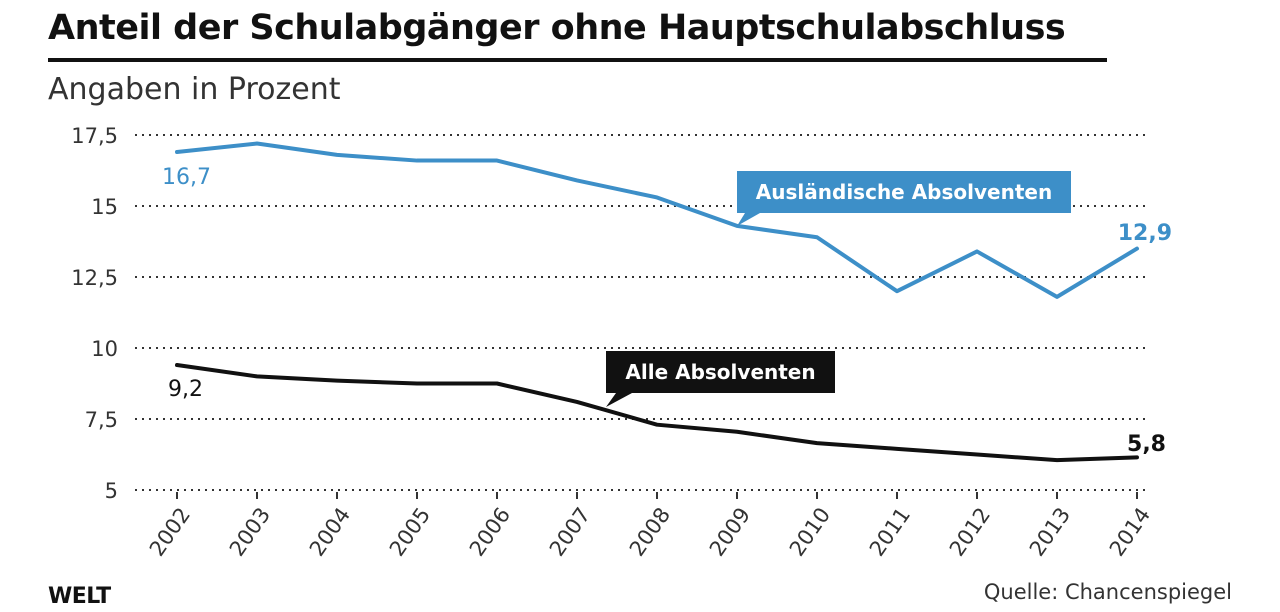 This screenshot has width=1280, height=612. Describe the element at coordinates (101, 420) in the screenshot. I see `y-tick-label: 7,5` at that location.